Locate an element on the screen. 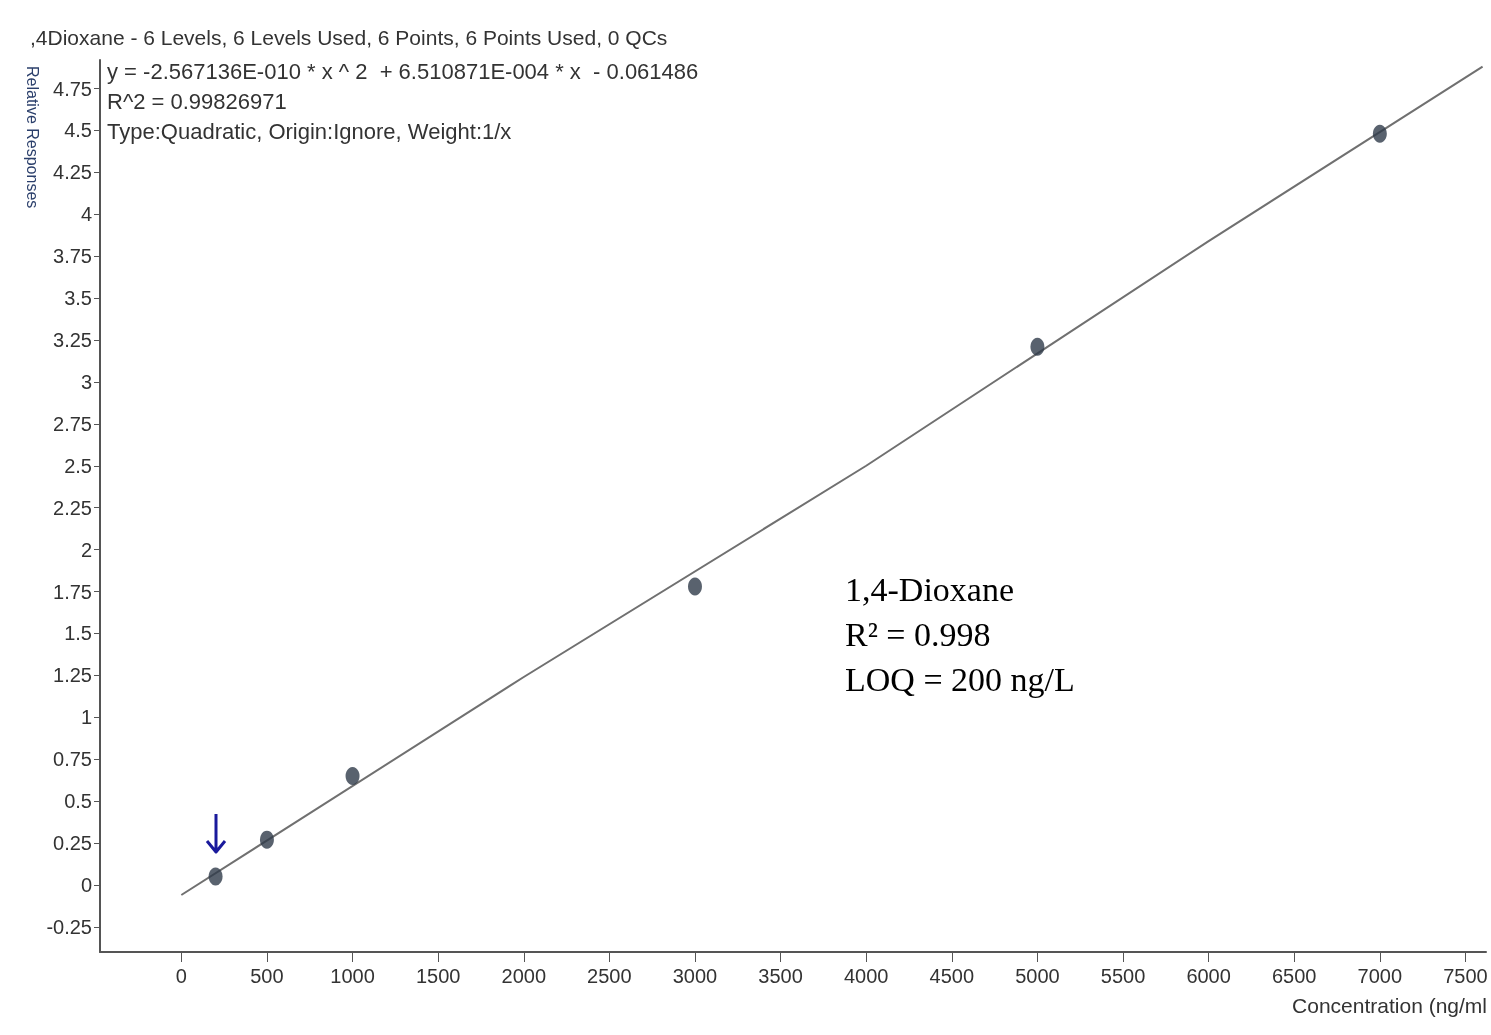  y-tick-label: 2.5 is located at coordinates (78, 465).